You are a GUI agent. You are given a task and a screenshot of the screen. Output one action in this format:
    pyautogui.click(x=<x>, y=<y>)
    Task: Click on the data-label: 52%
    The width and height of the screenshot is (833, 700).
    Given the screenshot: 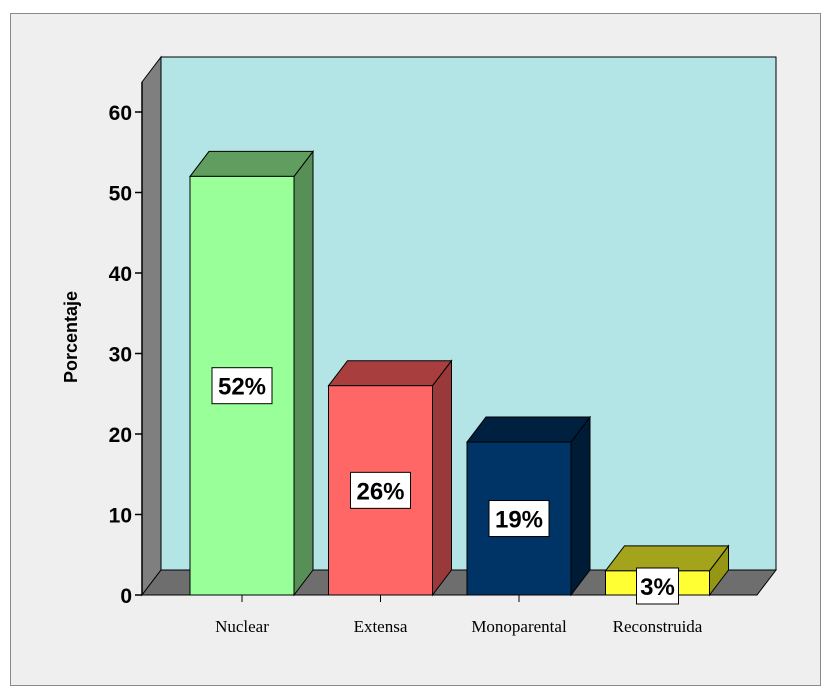 What is the action you would take?
    pyautogui.click(x=242, y=386)
    